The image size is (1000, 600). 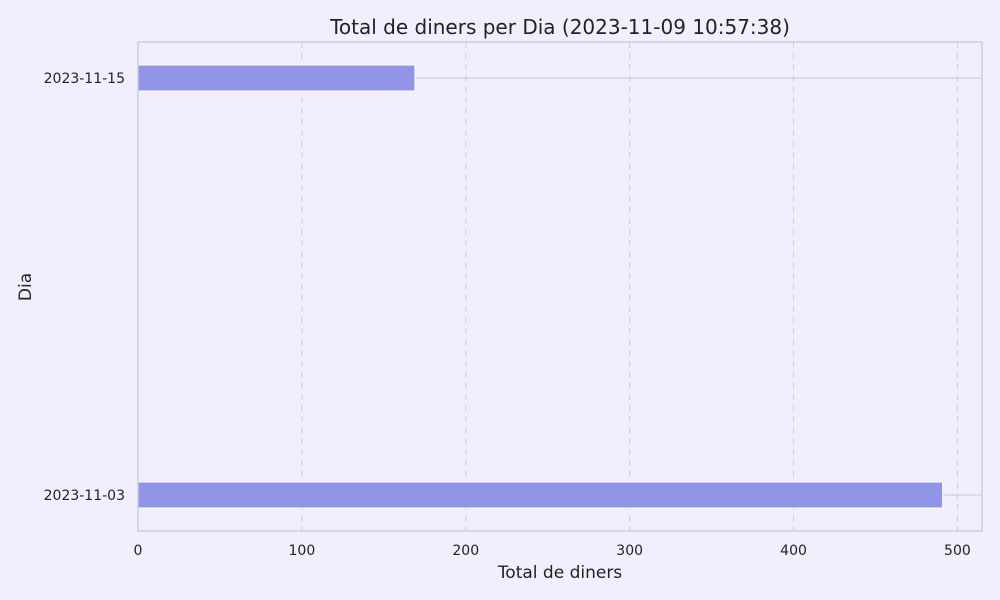 I want to click on x-tick-label-200: 200, so click(x=465, y=551).